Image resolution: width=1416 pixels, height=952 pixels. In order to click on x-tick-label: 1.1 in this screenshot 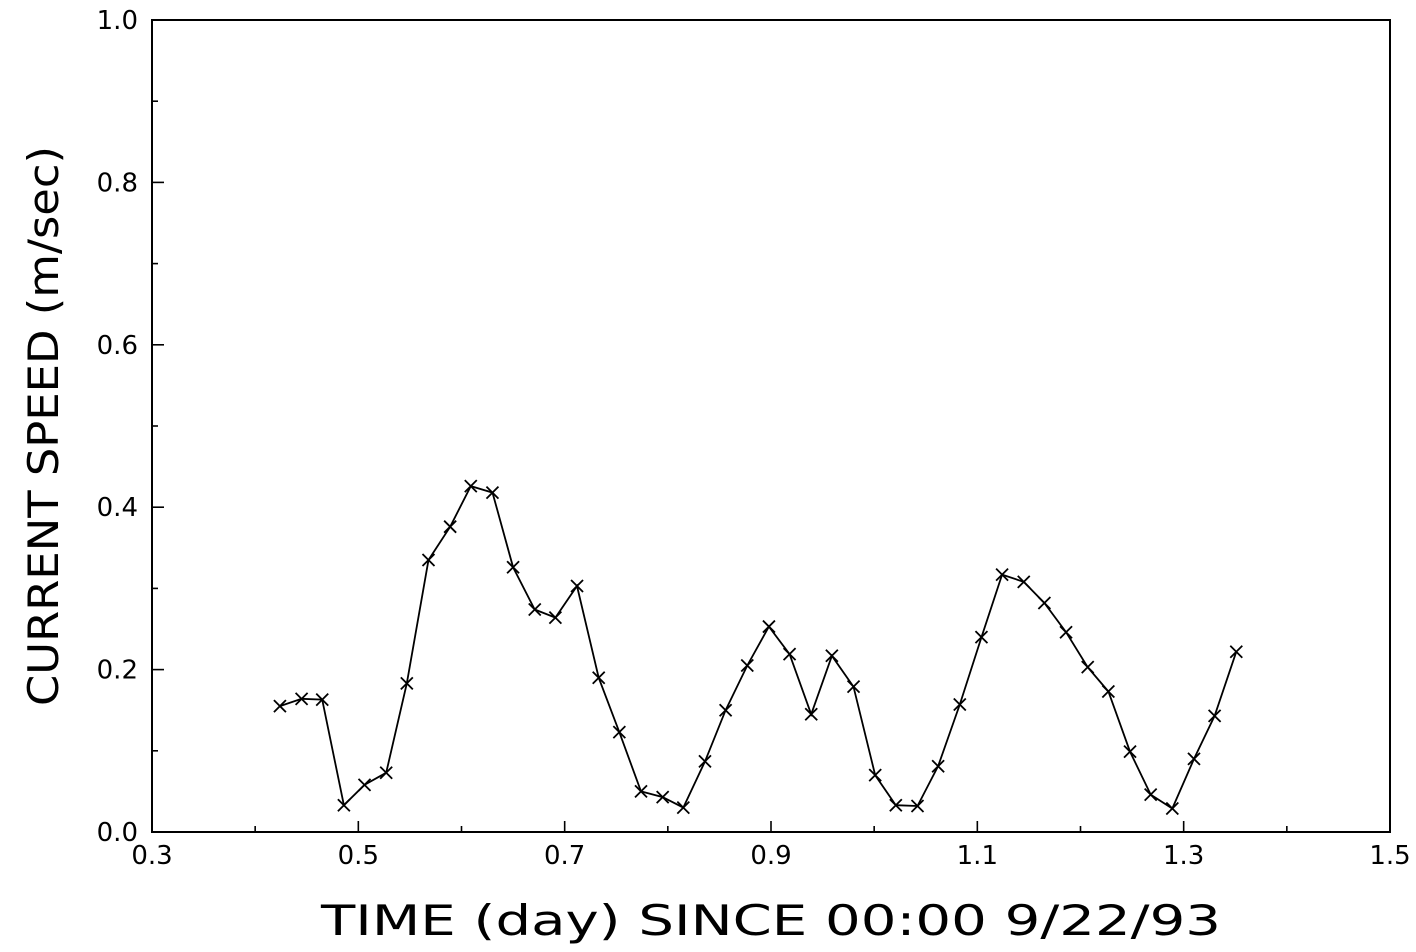, I will do `click(977, 856)`.